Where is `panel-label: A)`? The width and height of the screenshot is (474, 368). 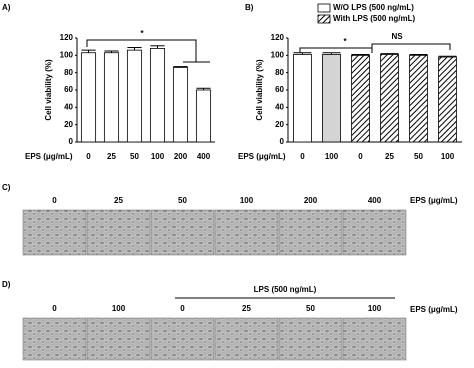
panel-label: A) is located at coordinates (6, 7).